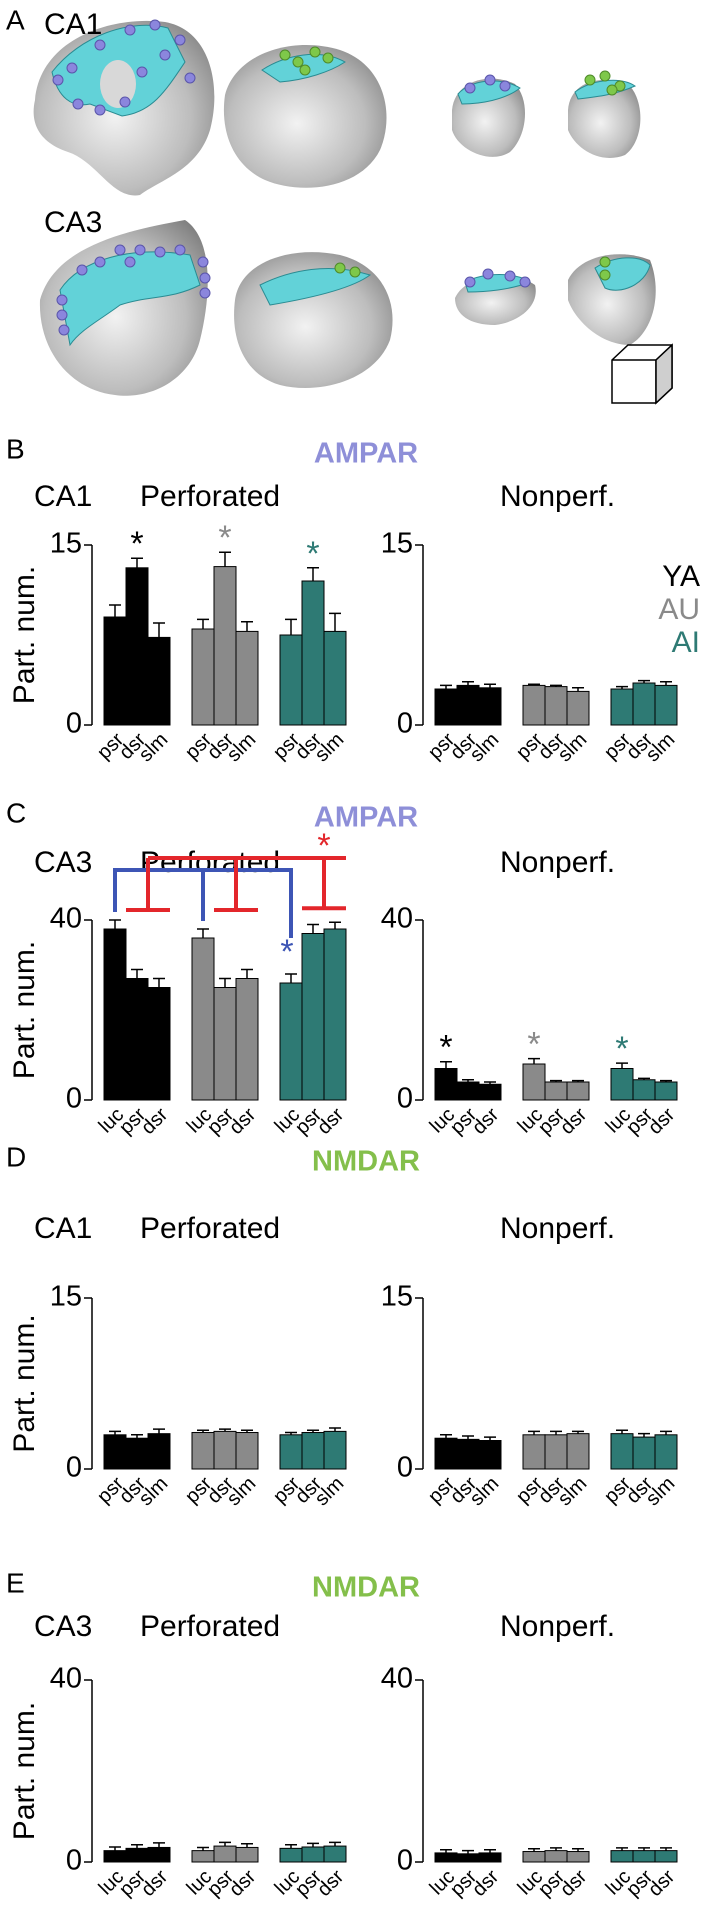 The width and height of the screenshot is (708, 1911). Describe the element at coordinates (681, 576) in the screenshot. I see `legend-entry: YA` at that location.